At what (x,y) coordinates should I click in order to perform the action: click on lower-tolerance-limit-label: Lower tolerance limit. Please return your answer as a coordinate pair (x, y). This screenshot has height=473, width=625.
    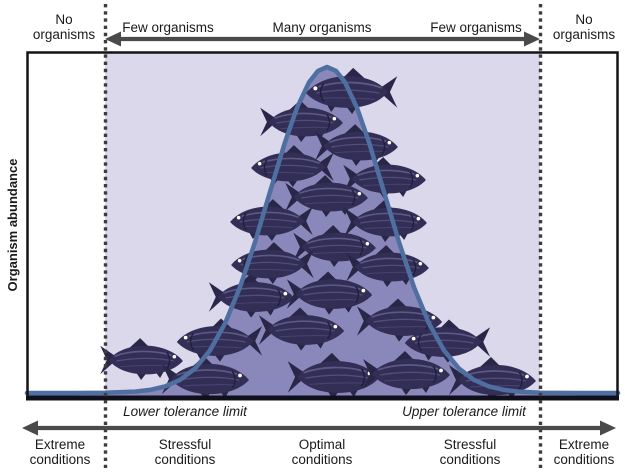
    Looking at the image, I should click on (185, 411).